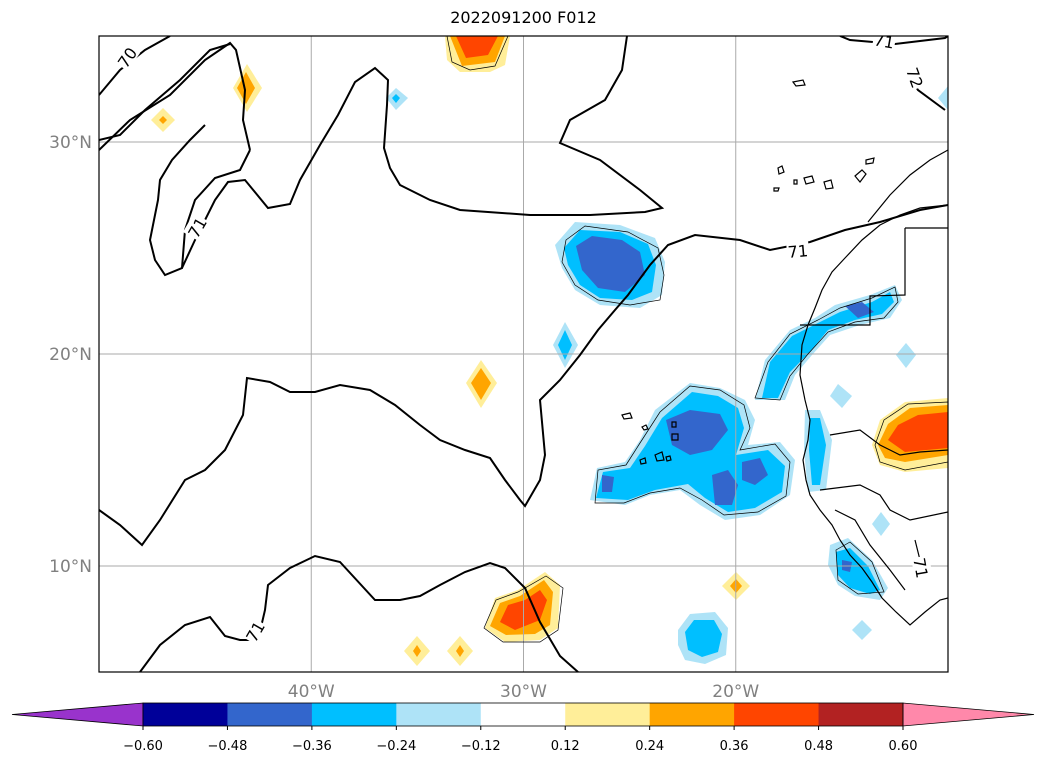 This screenshot has height=765, width=1047. I want to click on longitude-labels: 40°W 30°W 20°W, so click(524, 692).